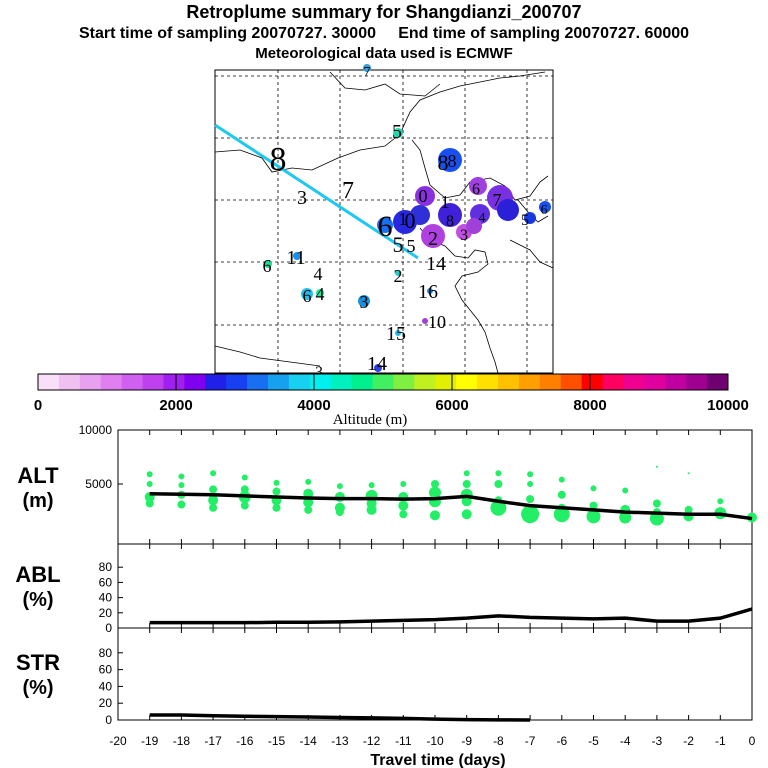  I want to click on map-day-label: 14, so click(377, 364).